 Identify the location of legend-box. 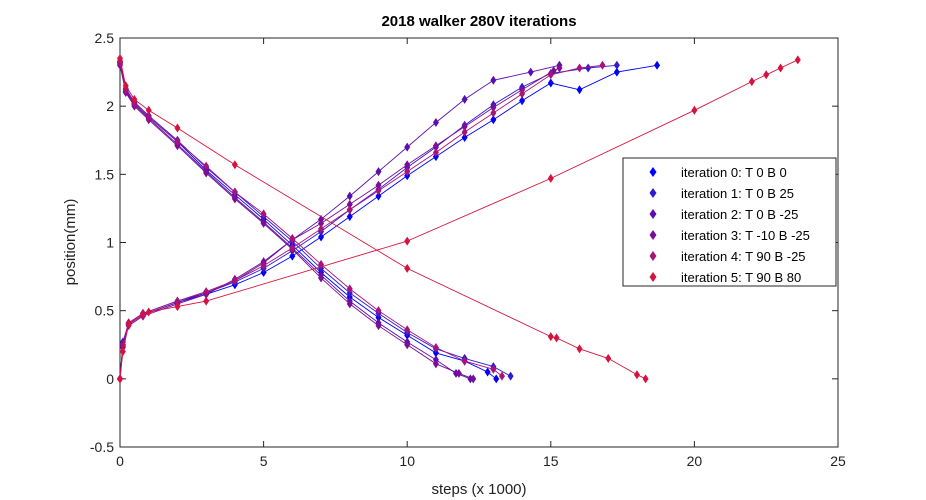
(729, 222).